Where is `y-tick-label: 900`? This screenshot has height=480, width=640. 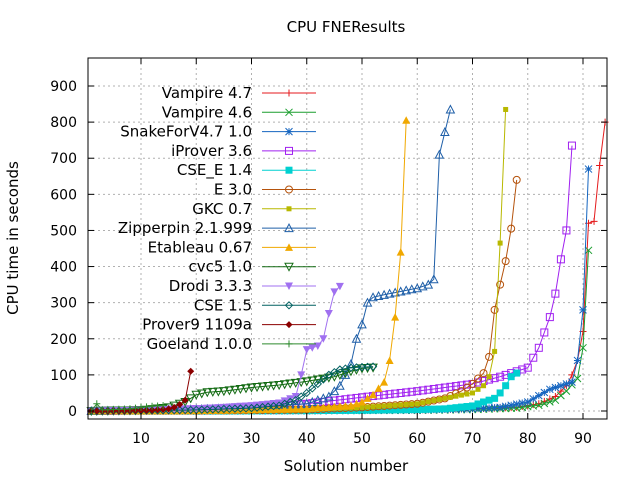
y-tick-label: 900 is located at coordinates (63, 87).